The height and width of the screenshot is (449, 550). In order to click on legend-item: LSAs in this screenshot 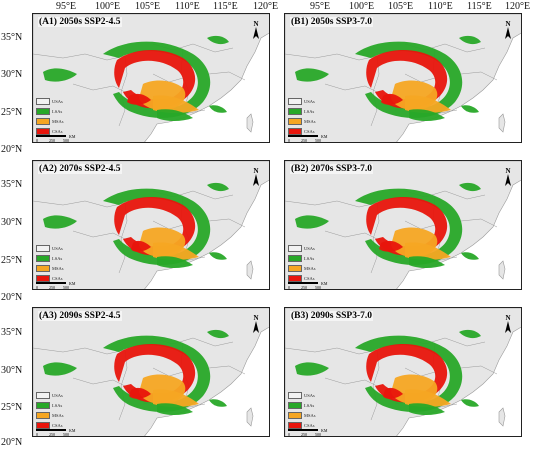, I will do `click(307, 111)`.